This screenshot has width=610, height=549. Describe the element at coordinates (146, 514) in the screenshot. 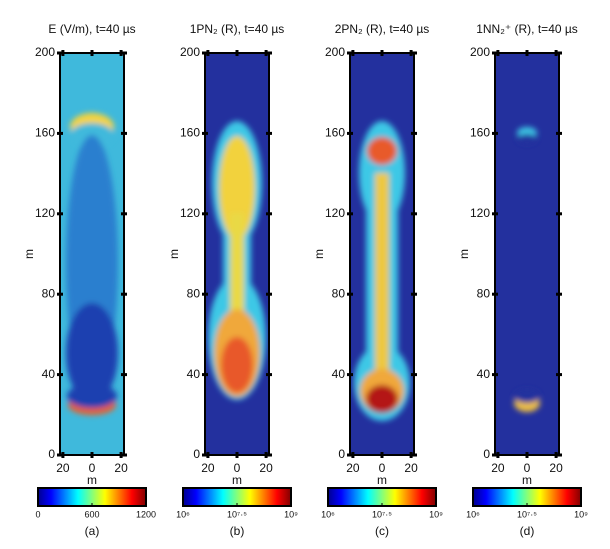

I see `colorbar-tick-label: 1200` at that location.